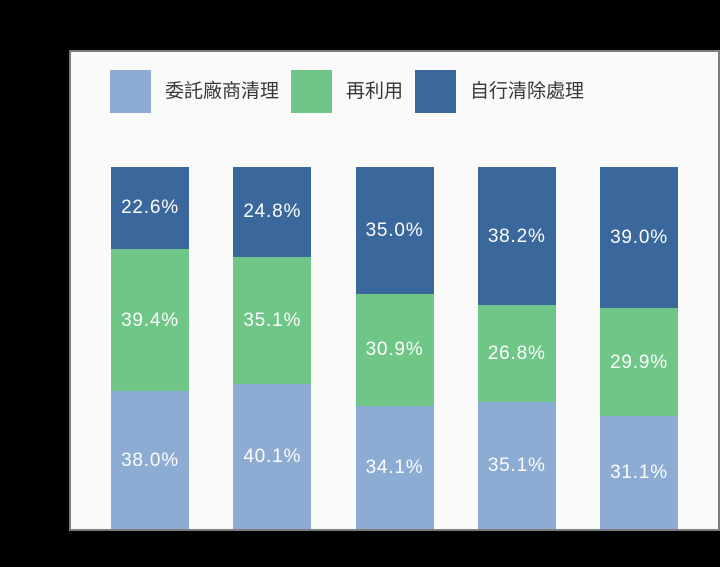  What do you see at coordinates (375, 91) in the screenshot?
I see `legend-label: 再利用` at bounding box center [375, 91].